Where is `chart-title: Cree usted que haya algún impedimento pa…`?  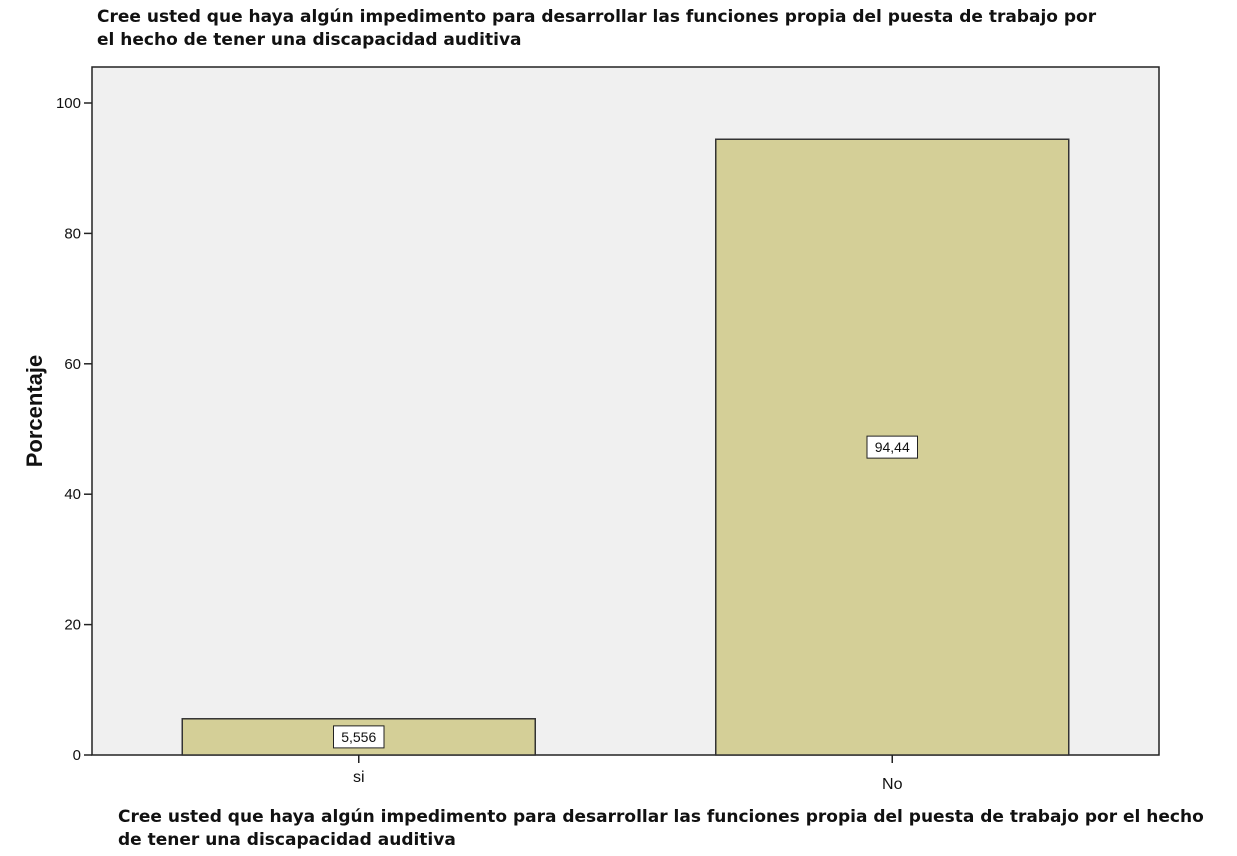 chart-title: Cree usted que haya algún impedimento pa… is located at coordinates (597, 28).